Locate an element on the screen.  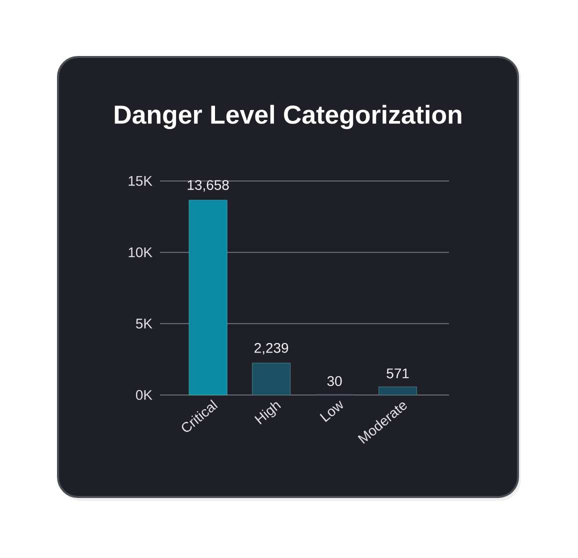
y-tick-label: 5K is located at coordinates (144, 323).